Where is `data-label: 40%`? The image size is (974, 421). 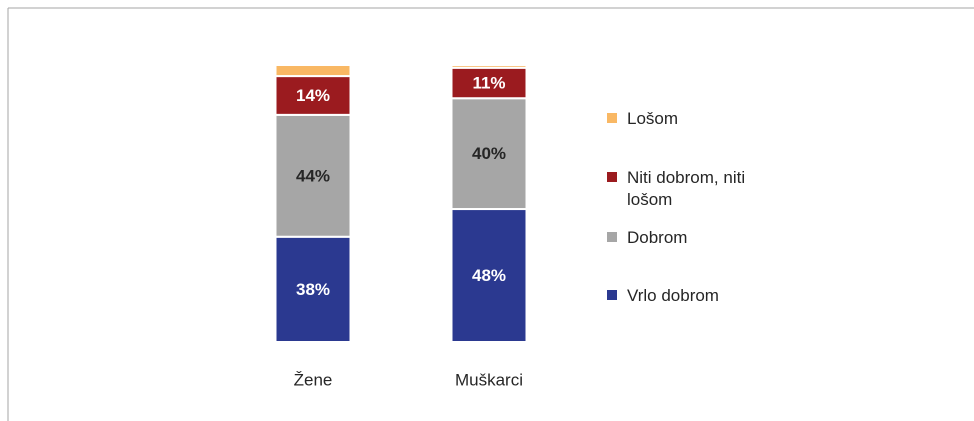
data-label: 40% is located at coordinates (489, 153).